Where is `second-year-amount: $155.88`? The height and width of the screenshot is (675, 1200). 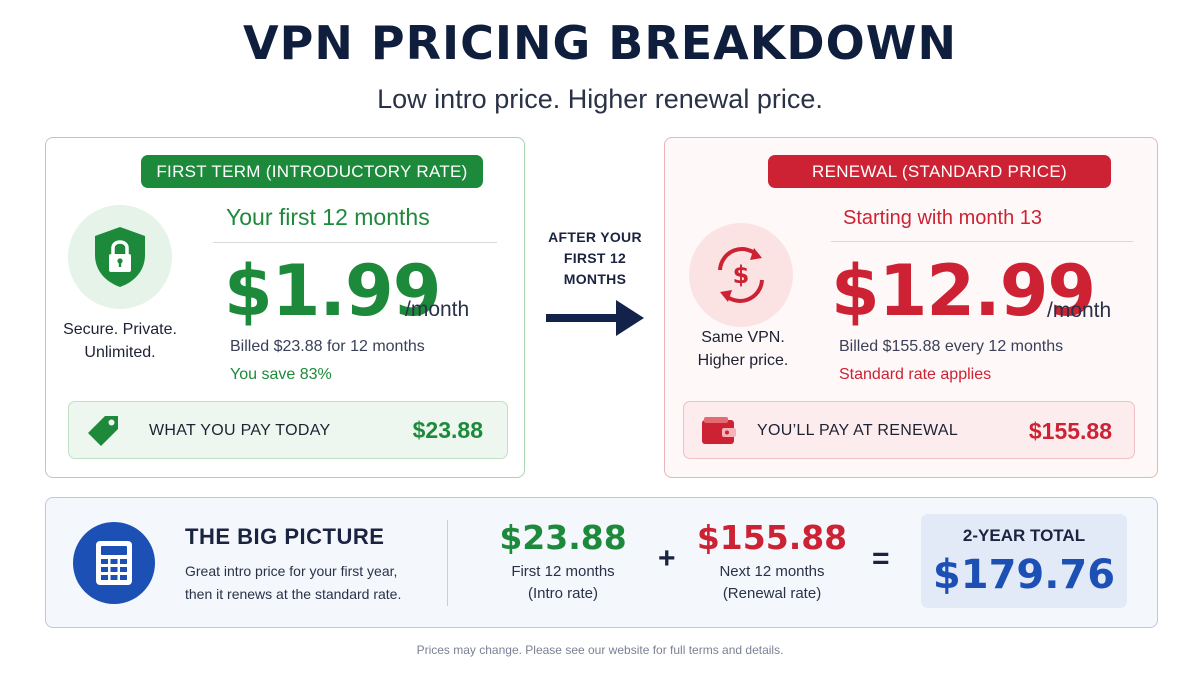
second-year-amount: $155.88 is located at coordinates (772, 537).